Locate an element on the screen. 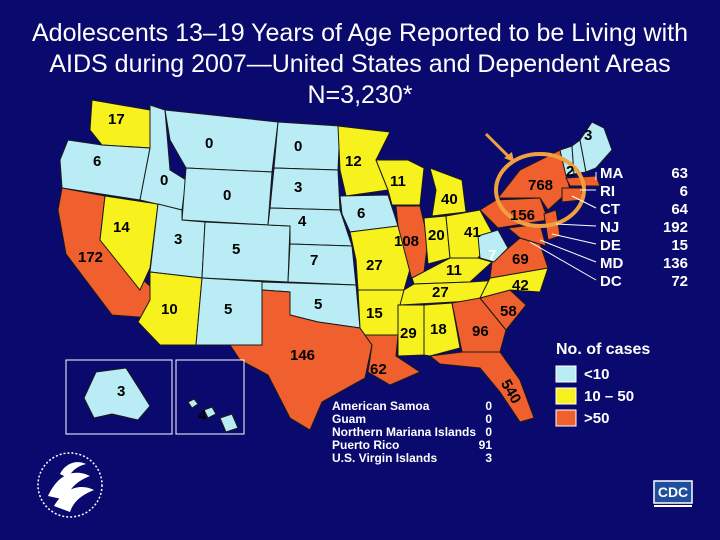 The image size is (720, 540). label-co: 5 is located at coordinates (236, 249).